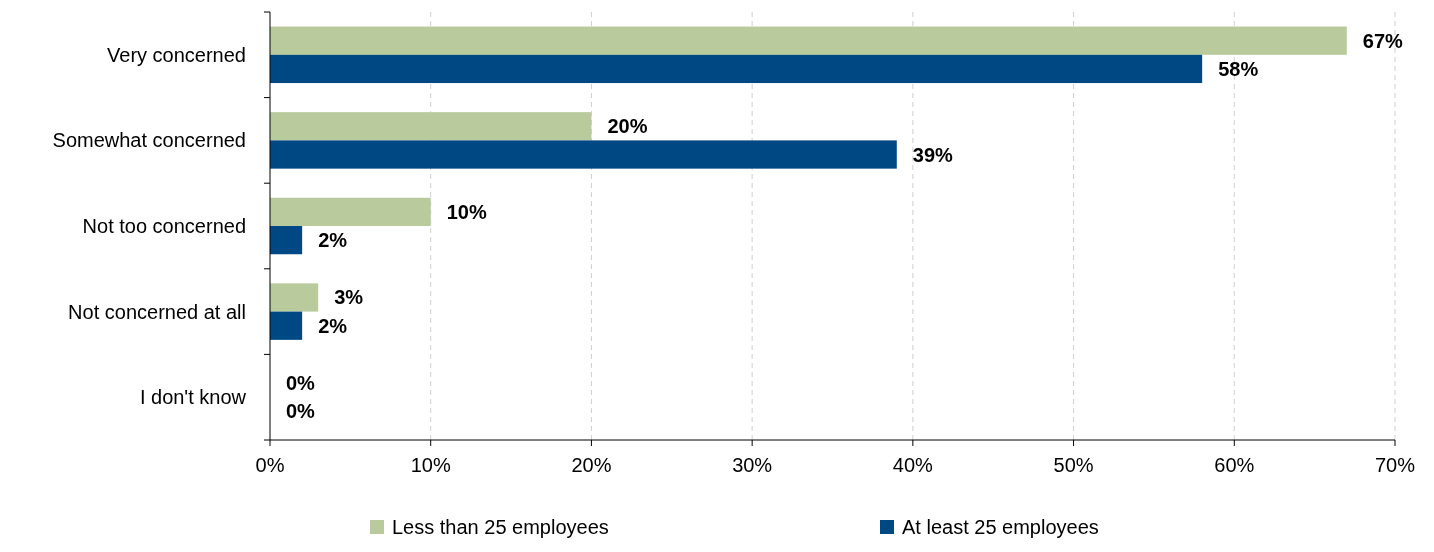 Image resolution: width=1434 pixels, height=552 pixels. Describe the element at coordinates (627, 126) in the screenshot. I see `data-label: 20%` at that location.